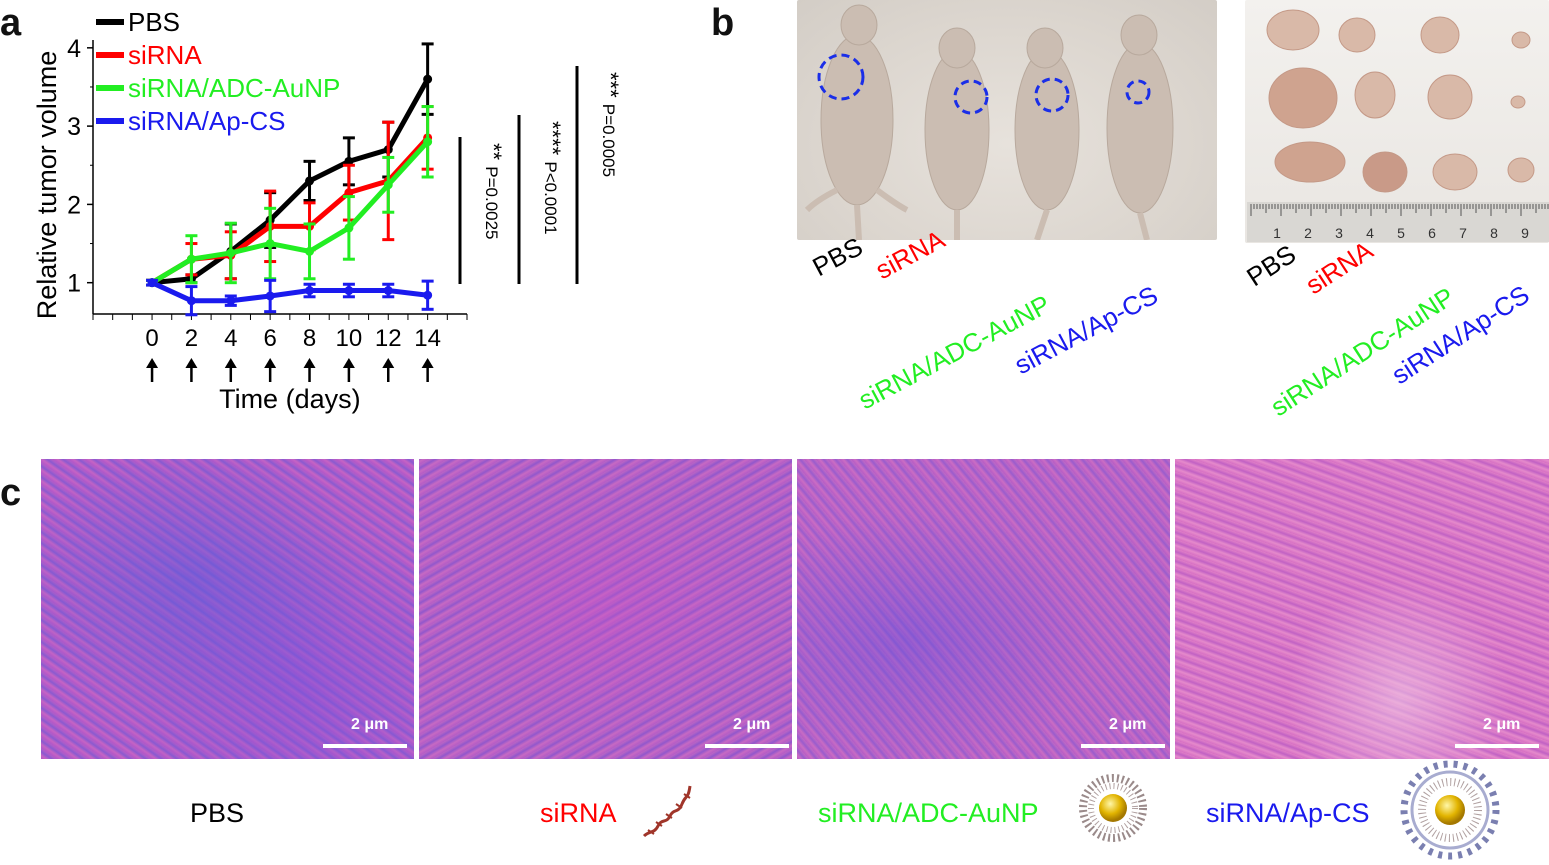 The height and width of the screenshot is (865, 1549). I want to click on x-tick-label: 14, so click(427, 338).